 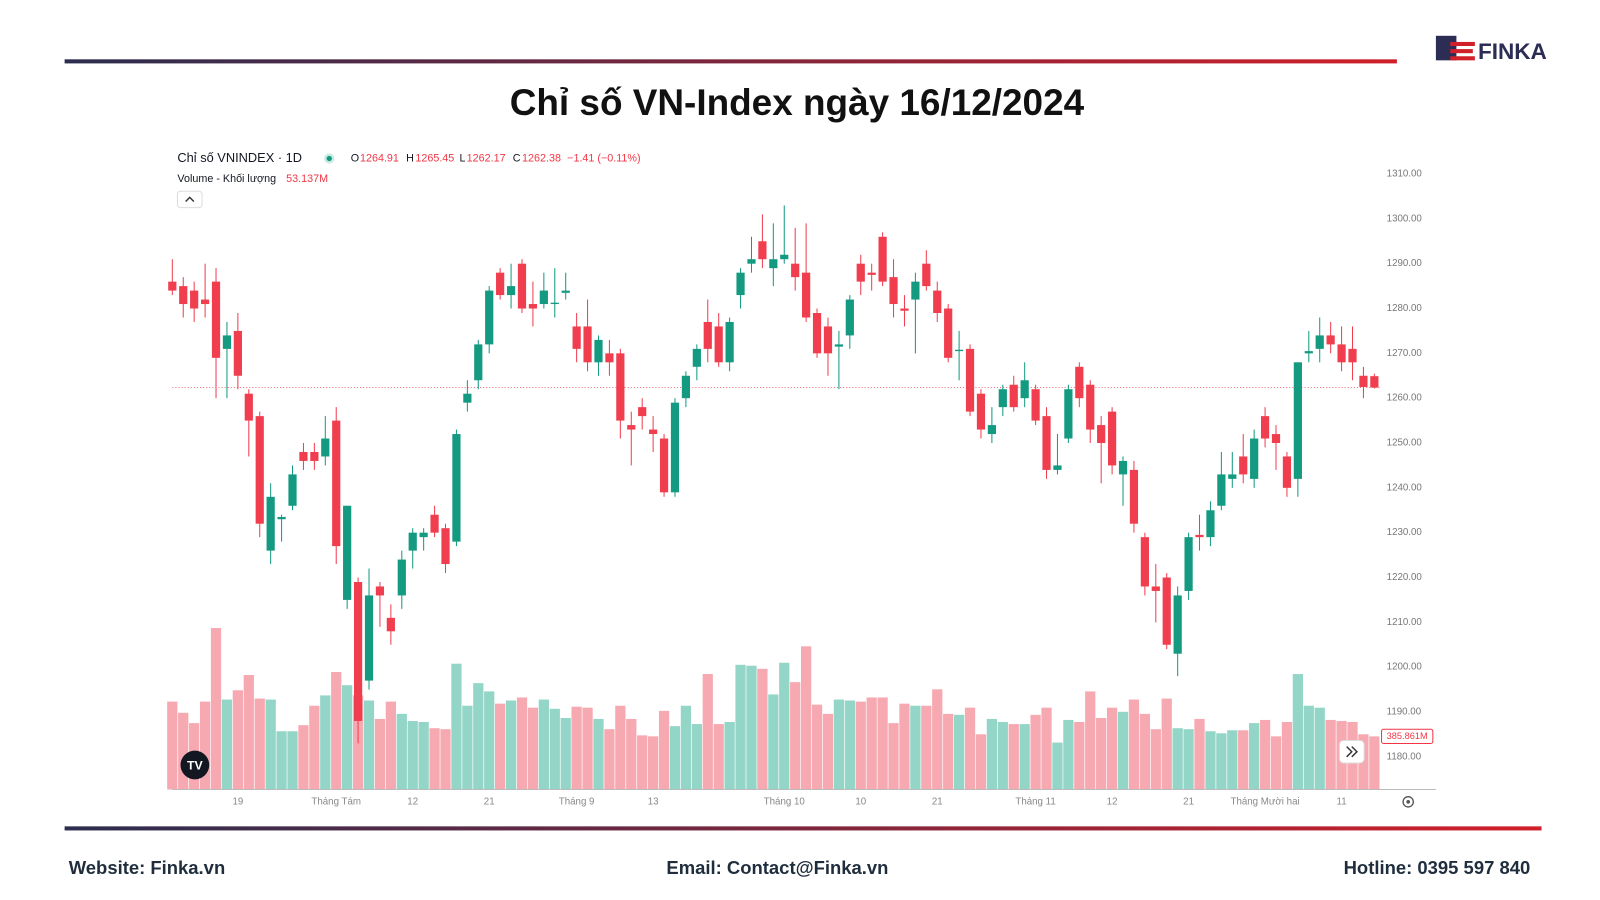 What do you see at coordinates (226, 179) in the screenshot?
I see `volume-title: Volume - Khối lượng` at bounding box center [226, 179].